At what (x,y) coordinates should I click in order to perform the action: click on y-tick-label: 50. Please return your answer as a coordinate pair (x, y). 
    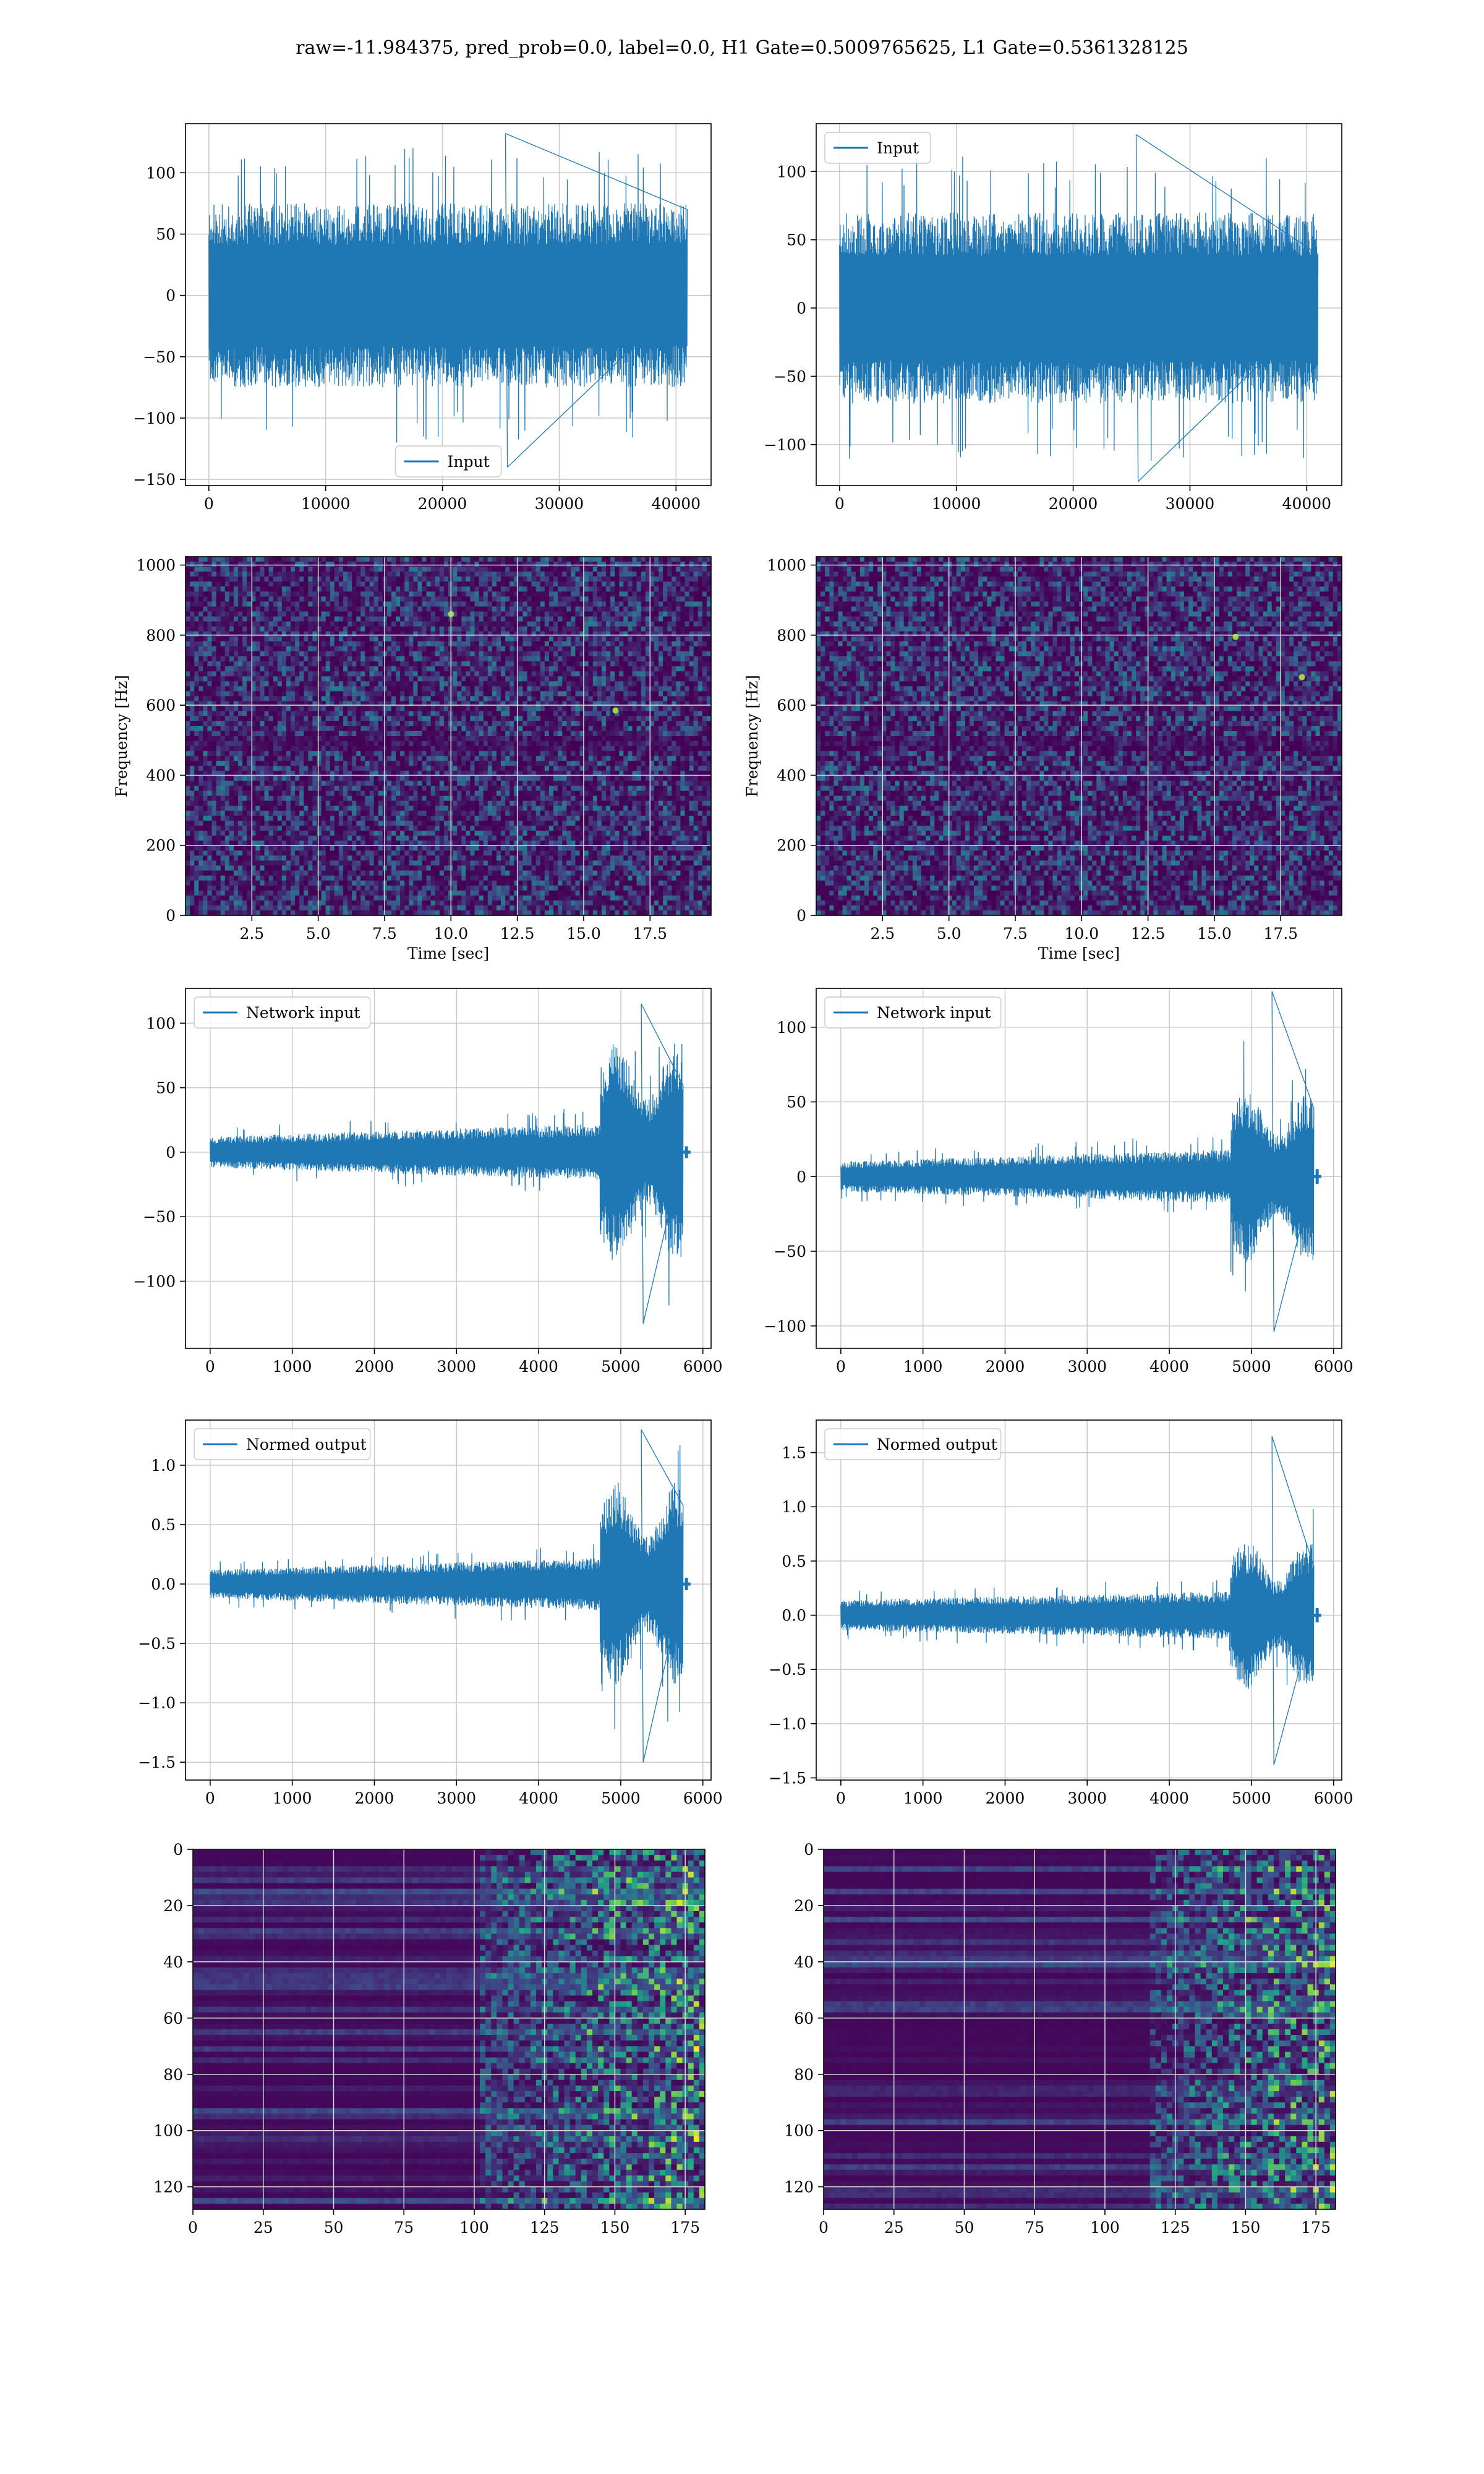
    Looking at the image, I should click on (796, 240).